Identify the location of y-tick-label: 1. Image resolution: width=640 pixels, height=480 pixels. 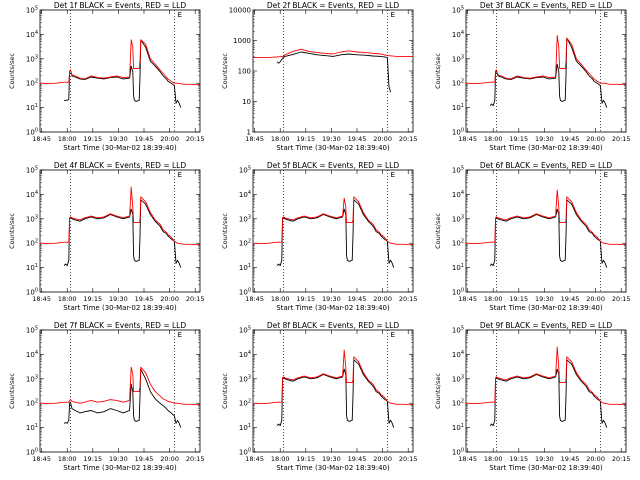
(249, 133).